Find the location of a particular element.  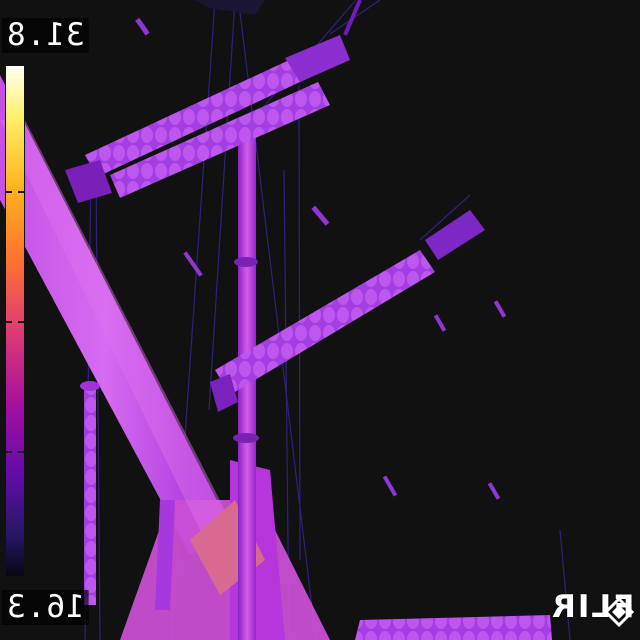

flir-diamond-icon is located at coordinates (619, 612).